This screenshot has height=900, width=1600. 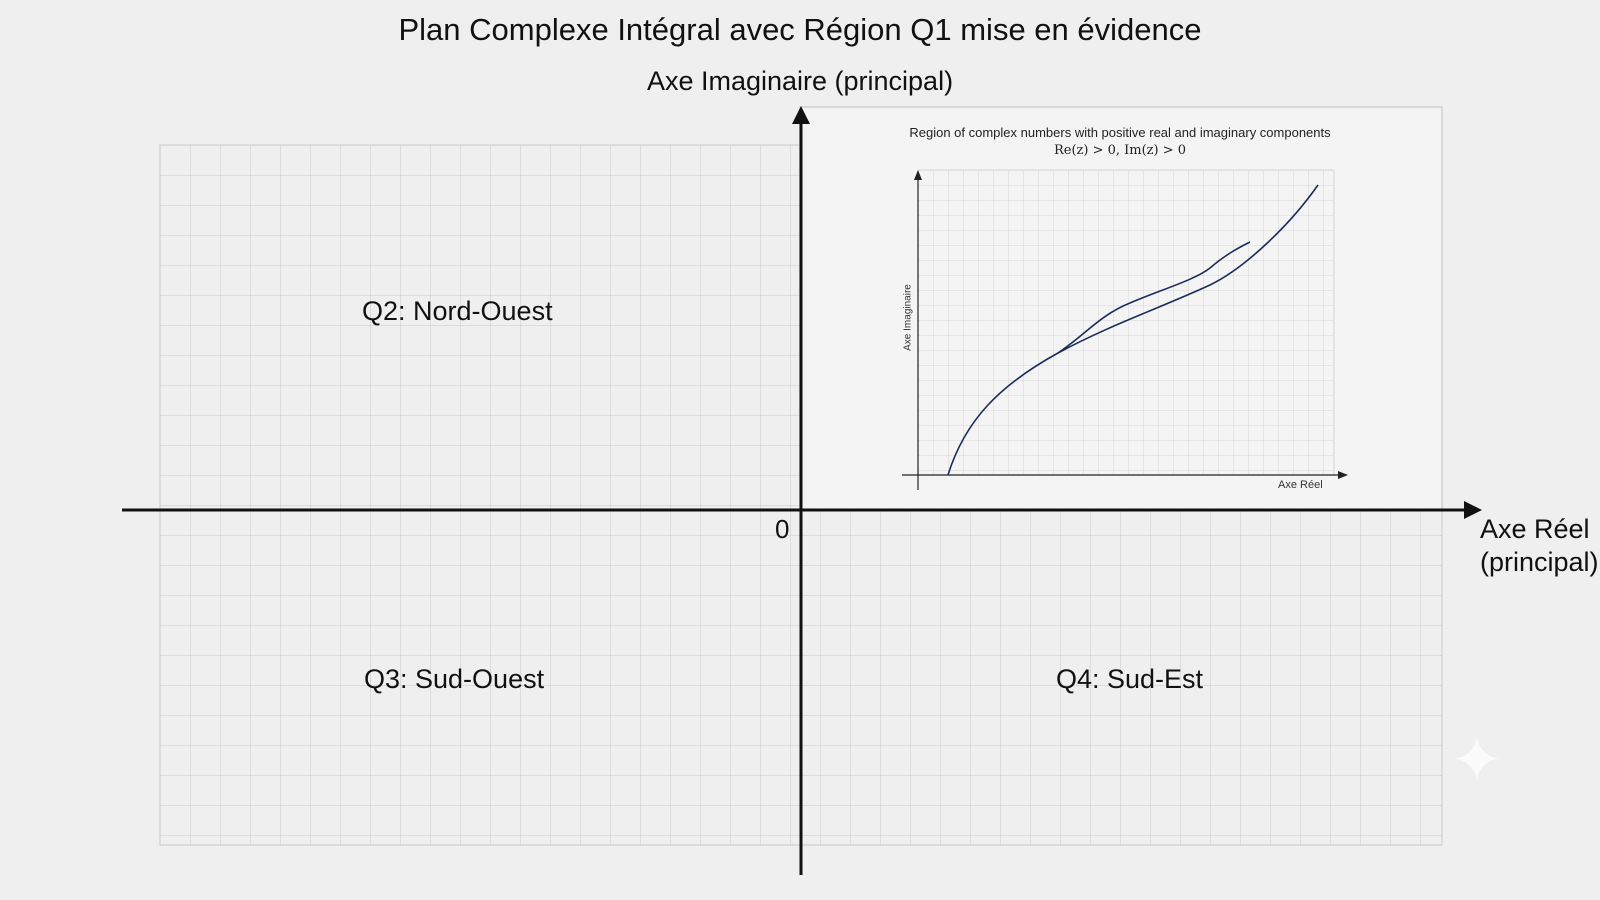 I want to click on inset-curve-lower, so click(x=1133, y=330).